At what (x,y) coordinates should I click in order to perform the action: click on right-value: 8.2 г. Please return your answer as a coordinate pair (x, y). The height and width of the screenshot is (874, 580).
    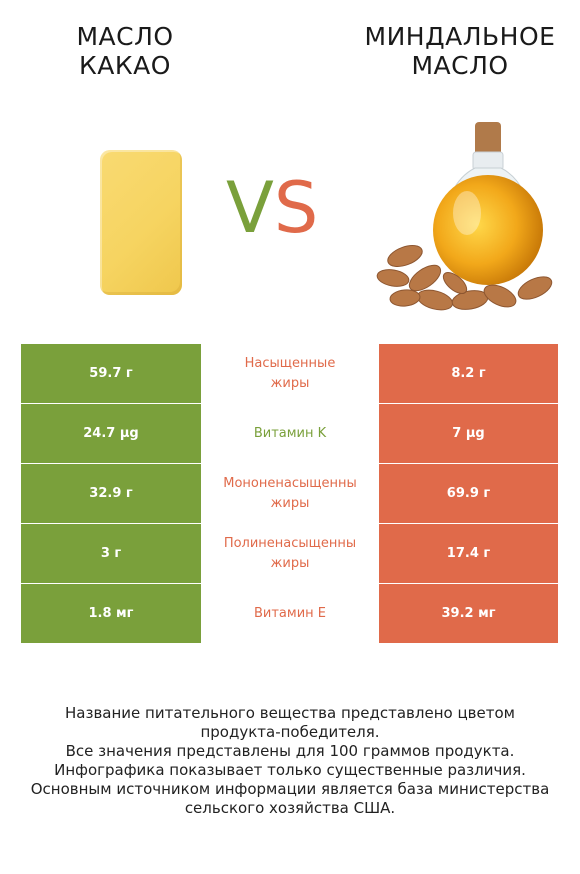
    Looking at the image, I should click on (468, 374).